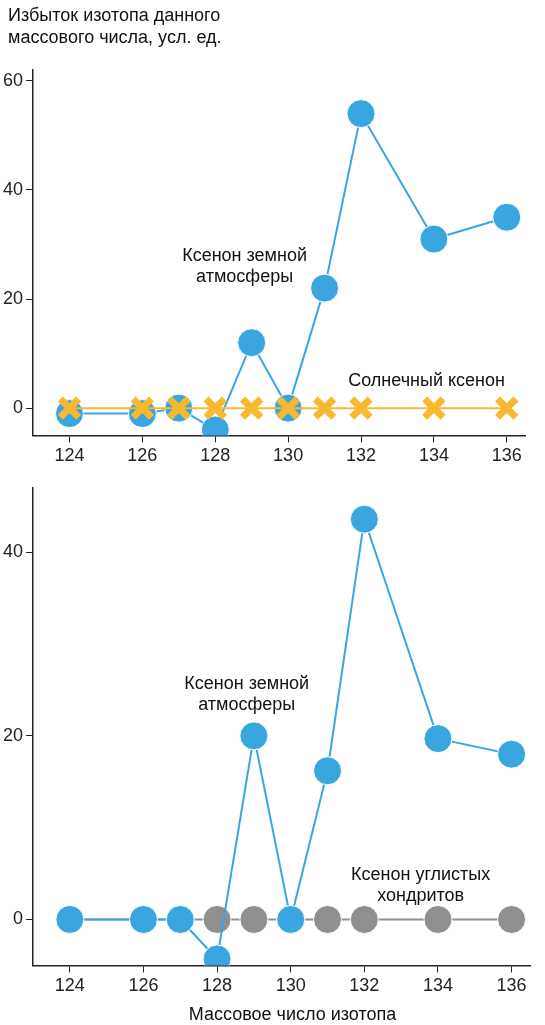 This screenshot has width=545, height=1025. Describe the element at coordinates (426, 379) in the screenshot. I see `series-label: Солнечный ксенон` at that location.